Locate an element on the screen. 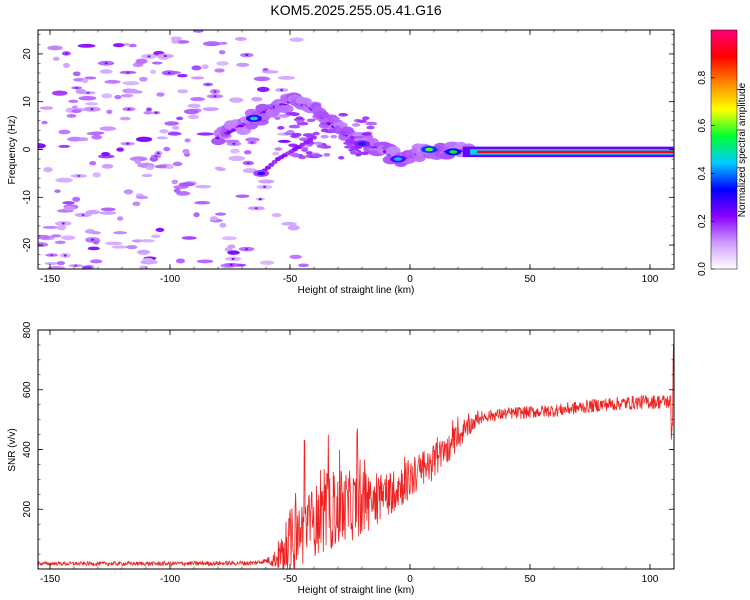 This screenshot has width=750, height=600. y-tick-label: 600 is located at coordinates (27, 389).